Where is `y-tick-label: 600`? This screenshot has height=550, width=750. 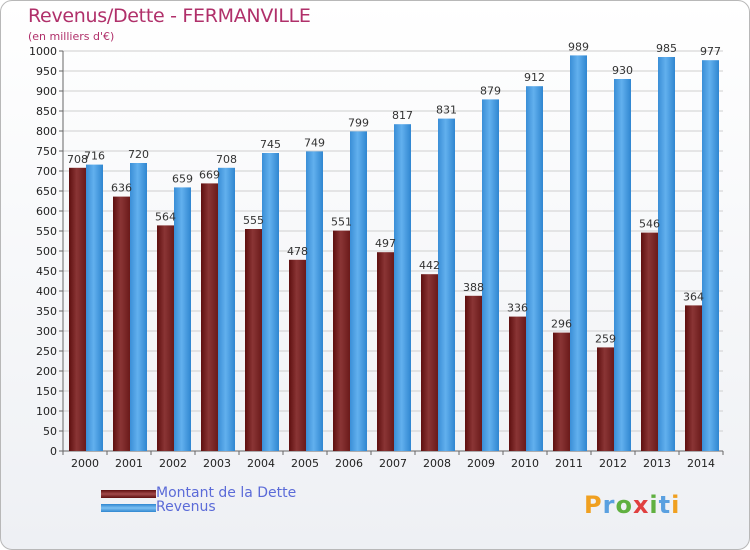 y-tick-label: 600 is located at coordinates (46, 211).